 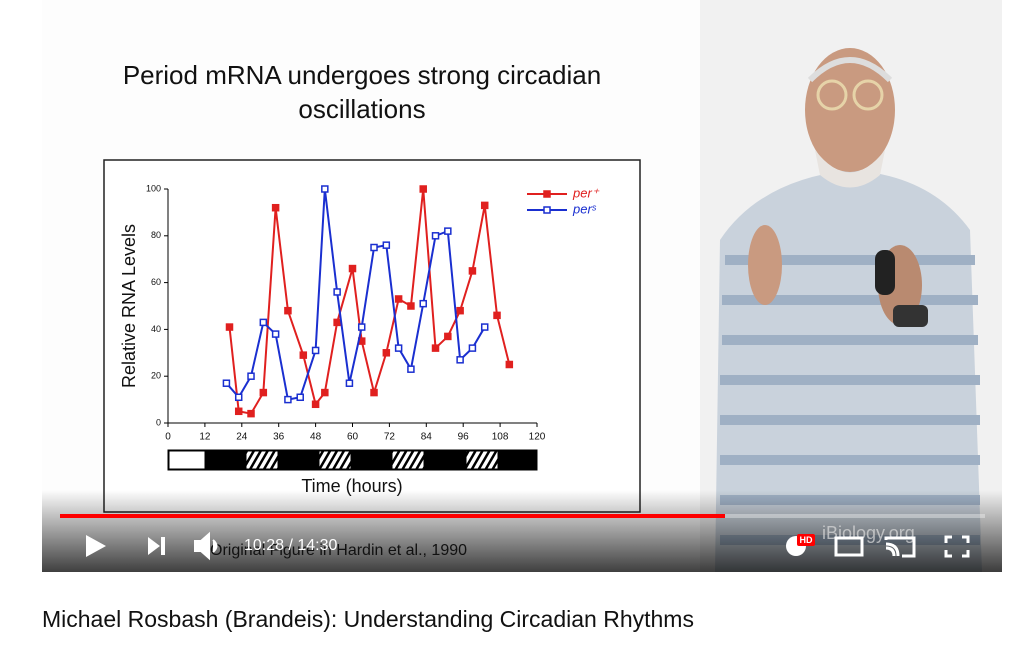 What do you see at coordinates (156, 282) in the screenshot?
I see `y-tick-label: 60` at bounding box center [156, 282].